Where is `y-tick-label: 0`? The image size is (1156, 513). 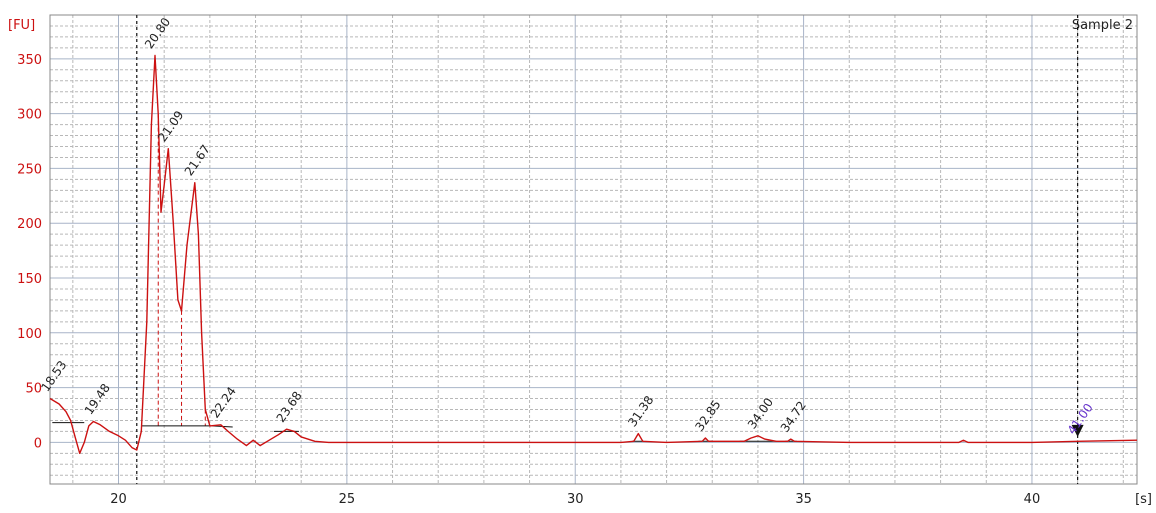
y-tick-label: 0 is located at coordinates (38, 443).